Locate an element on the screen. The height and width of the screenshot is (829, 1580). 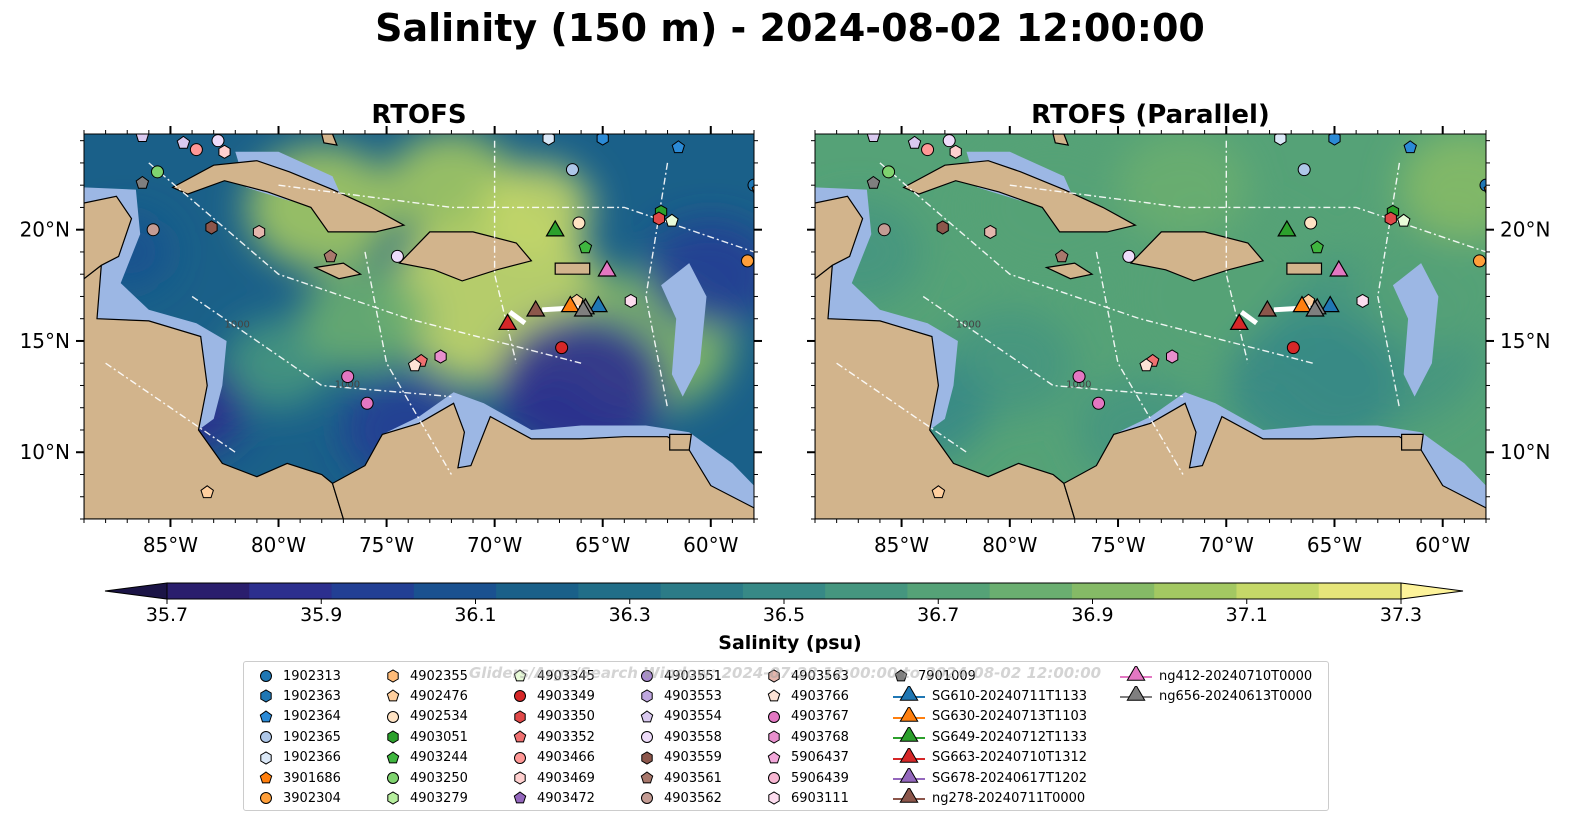
colorbar-tick-label: 36.3 is located at coordinates (629, 615).